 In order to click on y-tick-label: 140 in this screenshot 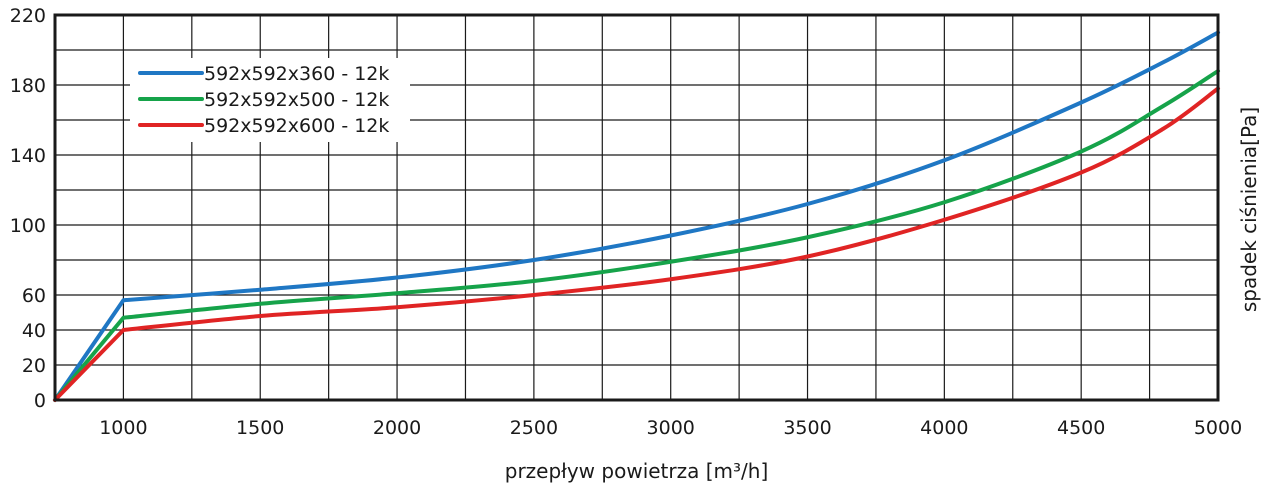, I will do `click(28, 156)`.